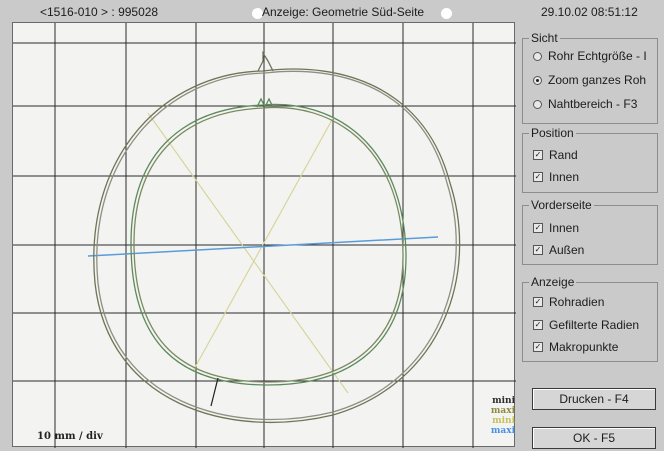 The image size is (664, 451). I want to click on view-title: Anzeige: Geometrie Süd-Seite, so click(343, 12).